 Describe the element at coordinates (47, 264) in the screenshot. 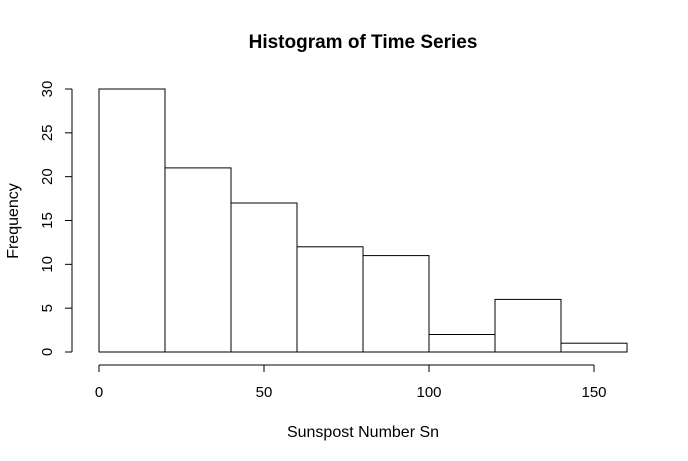

I see `y-tick-label-2: 10` at that location.